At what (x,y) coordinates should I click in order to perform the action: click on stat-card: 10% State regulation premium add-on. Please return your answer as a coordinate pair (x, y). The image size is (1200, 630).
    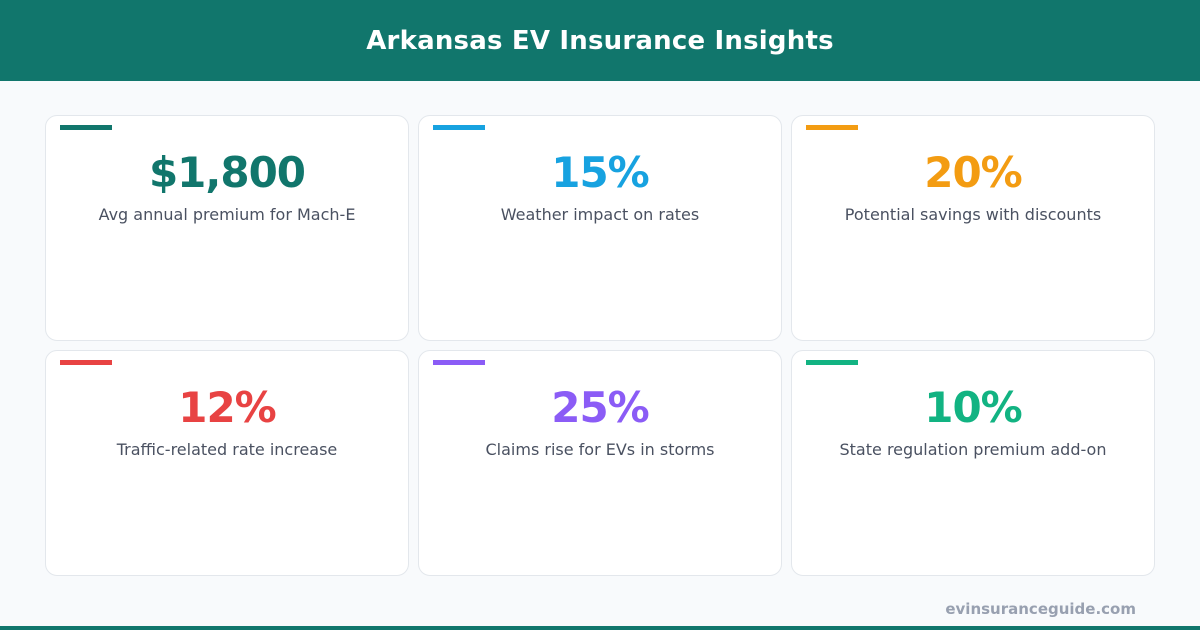
    Looking at the image, I should click on (973, 463).